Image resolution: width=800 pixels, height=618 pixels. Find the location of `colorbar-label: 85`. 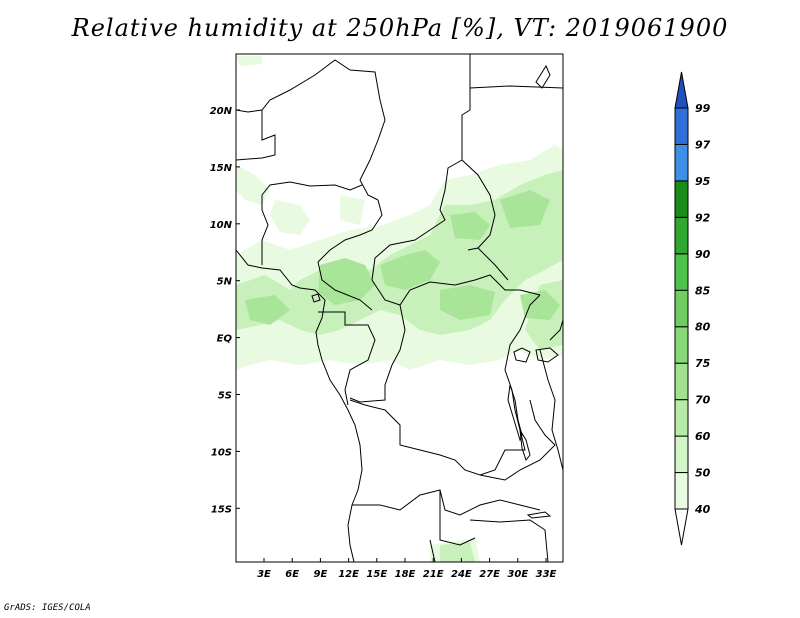

colorbar-label: 85 is located at coordinates (703, 290).